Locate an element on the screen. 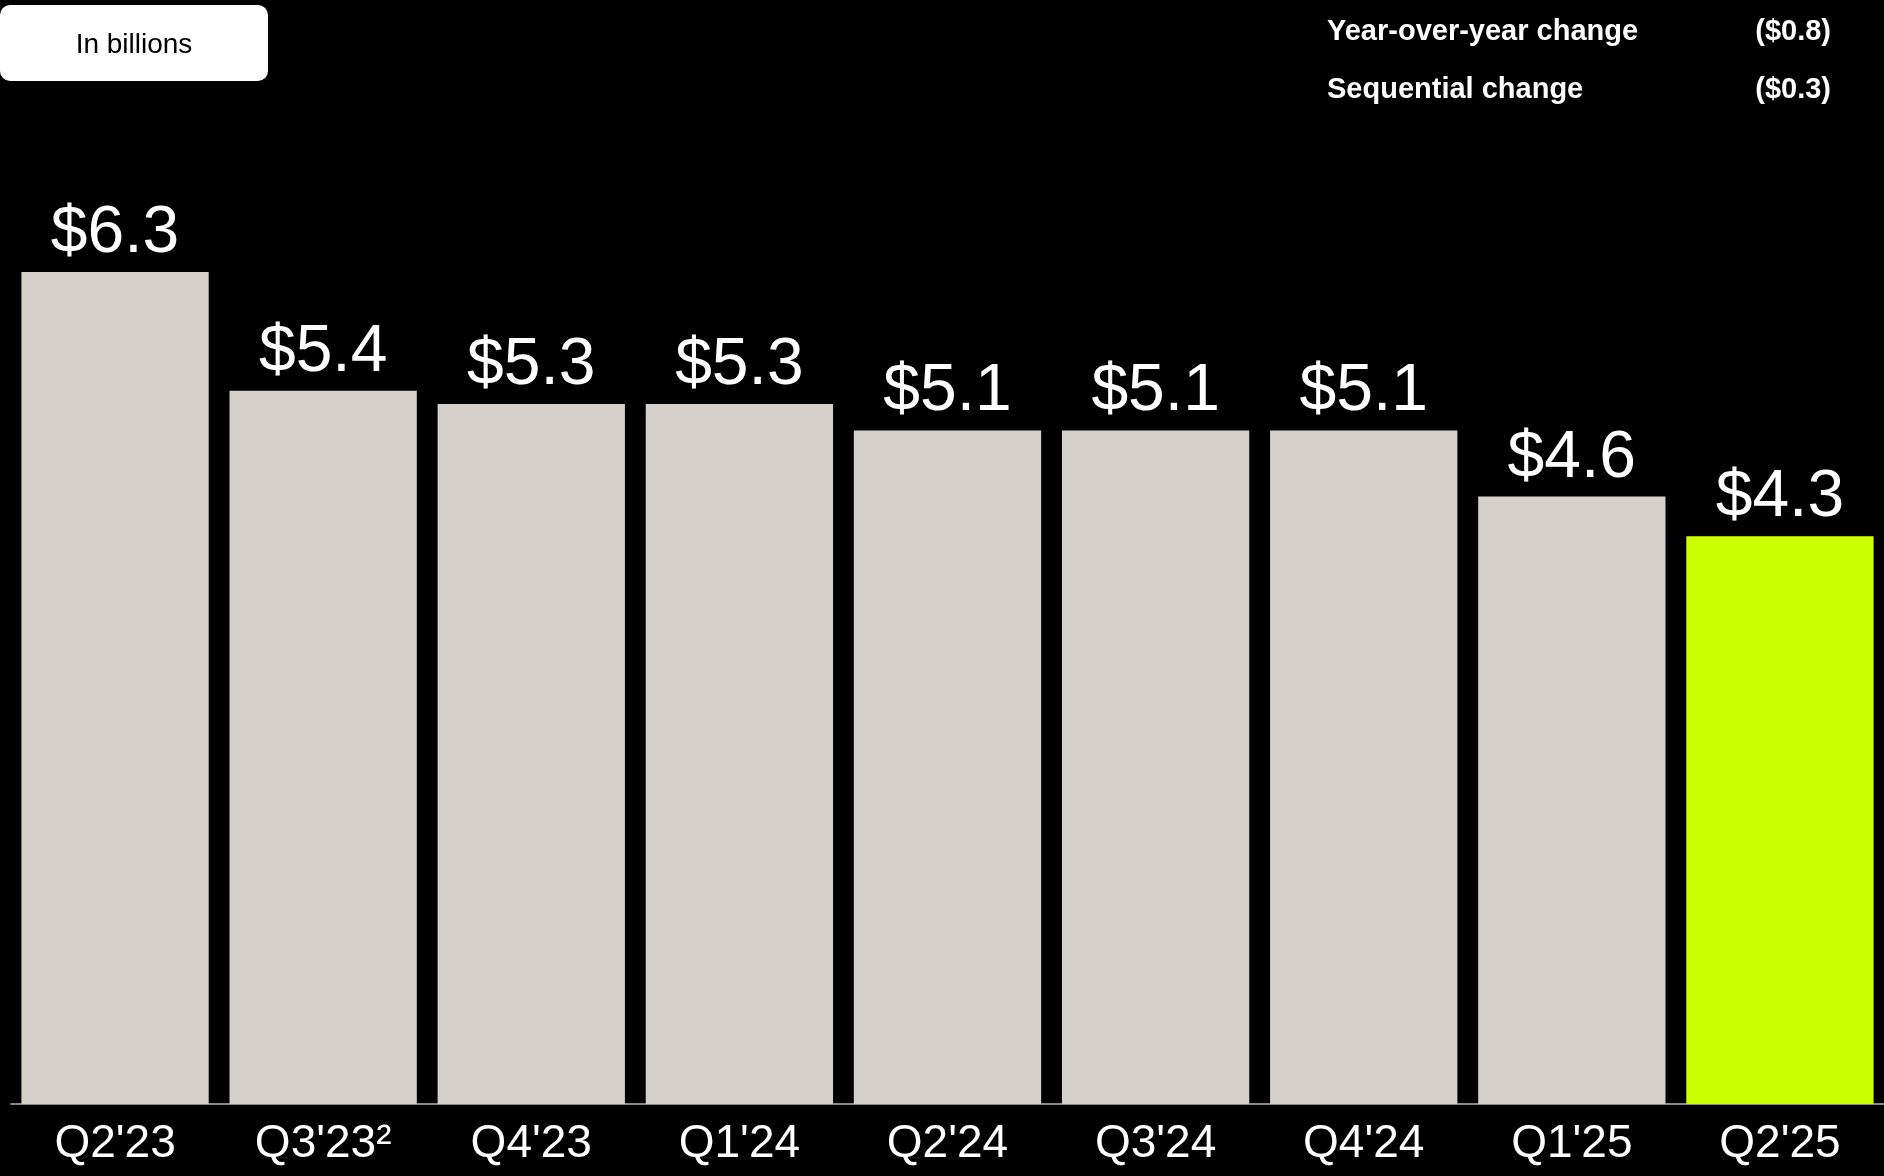 This screenshot has width=1884, height=1176. x-tick-label: Q2'24 is located at coordinates (947, 1141).